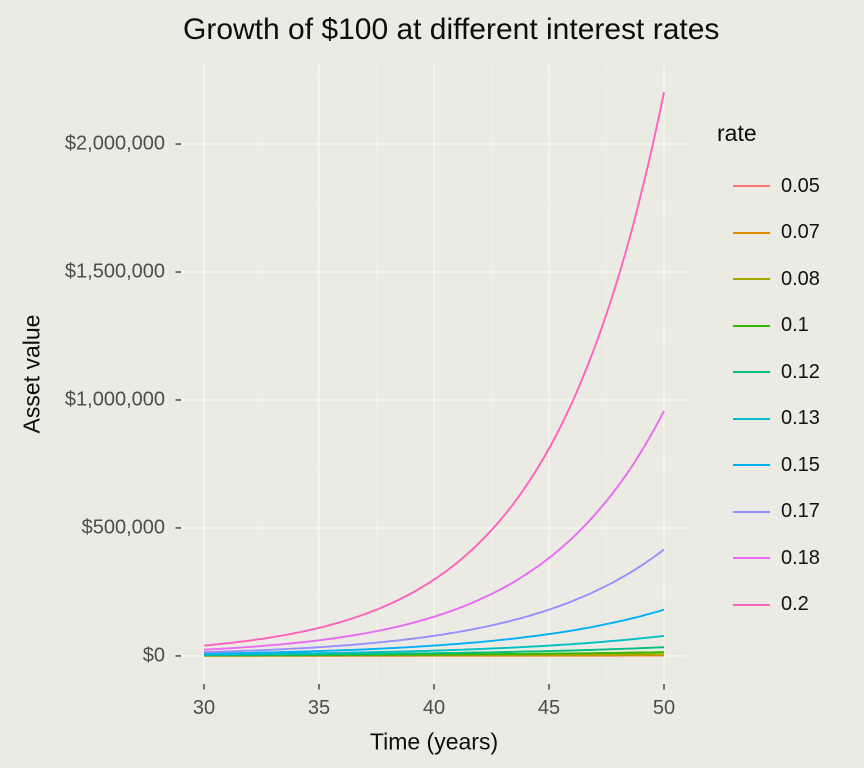 The image size is (864, 768). I want to click on legend-item-label: 0.2, so click(795, 604).